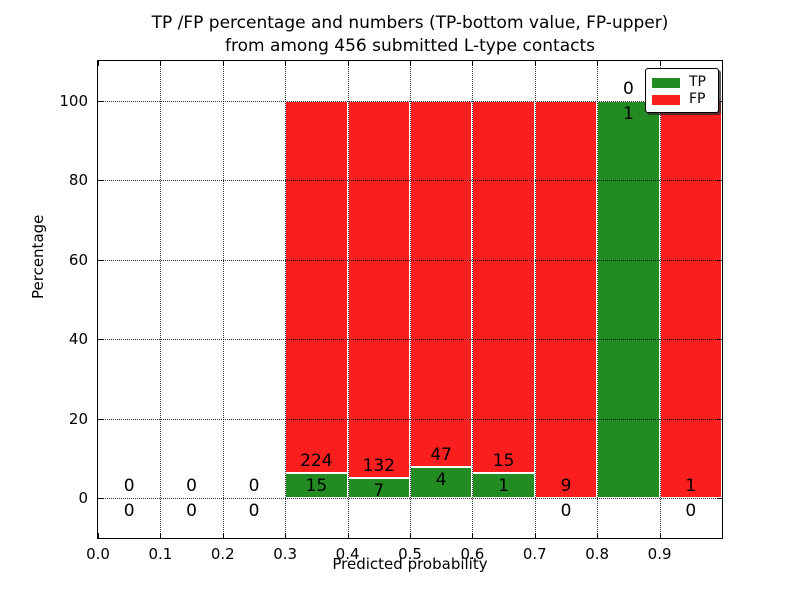  Describe the element at coordinates (347, 554) in the screenshot. I see `x-tick-label: 0.4` at that location.